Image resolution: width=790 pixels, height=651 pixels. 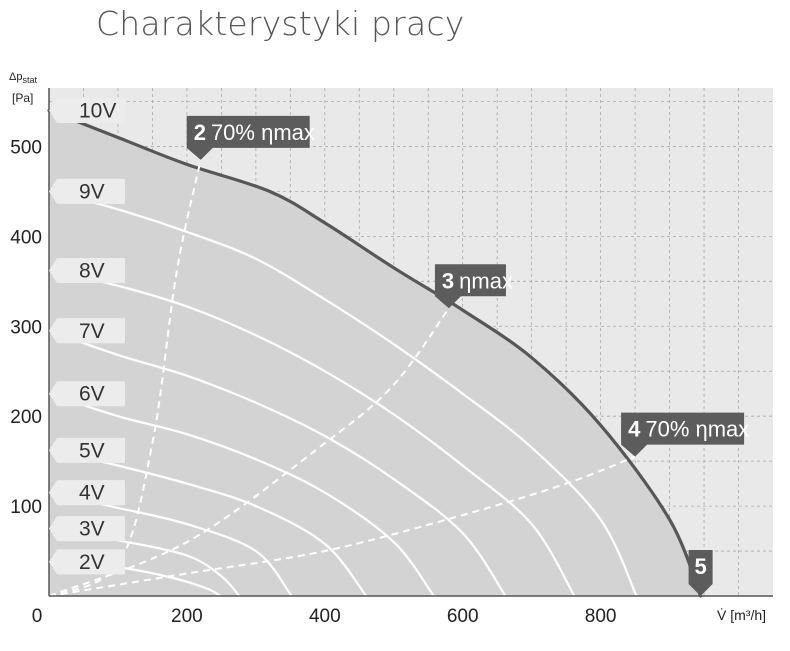 I want to click on point-flag-label: 3 ηmax, so click(x=477, y=280).